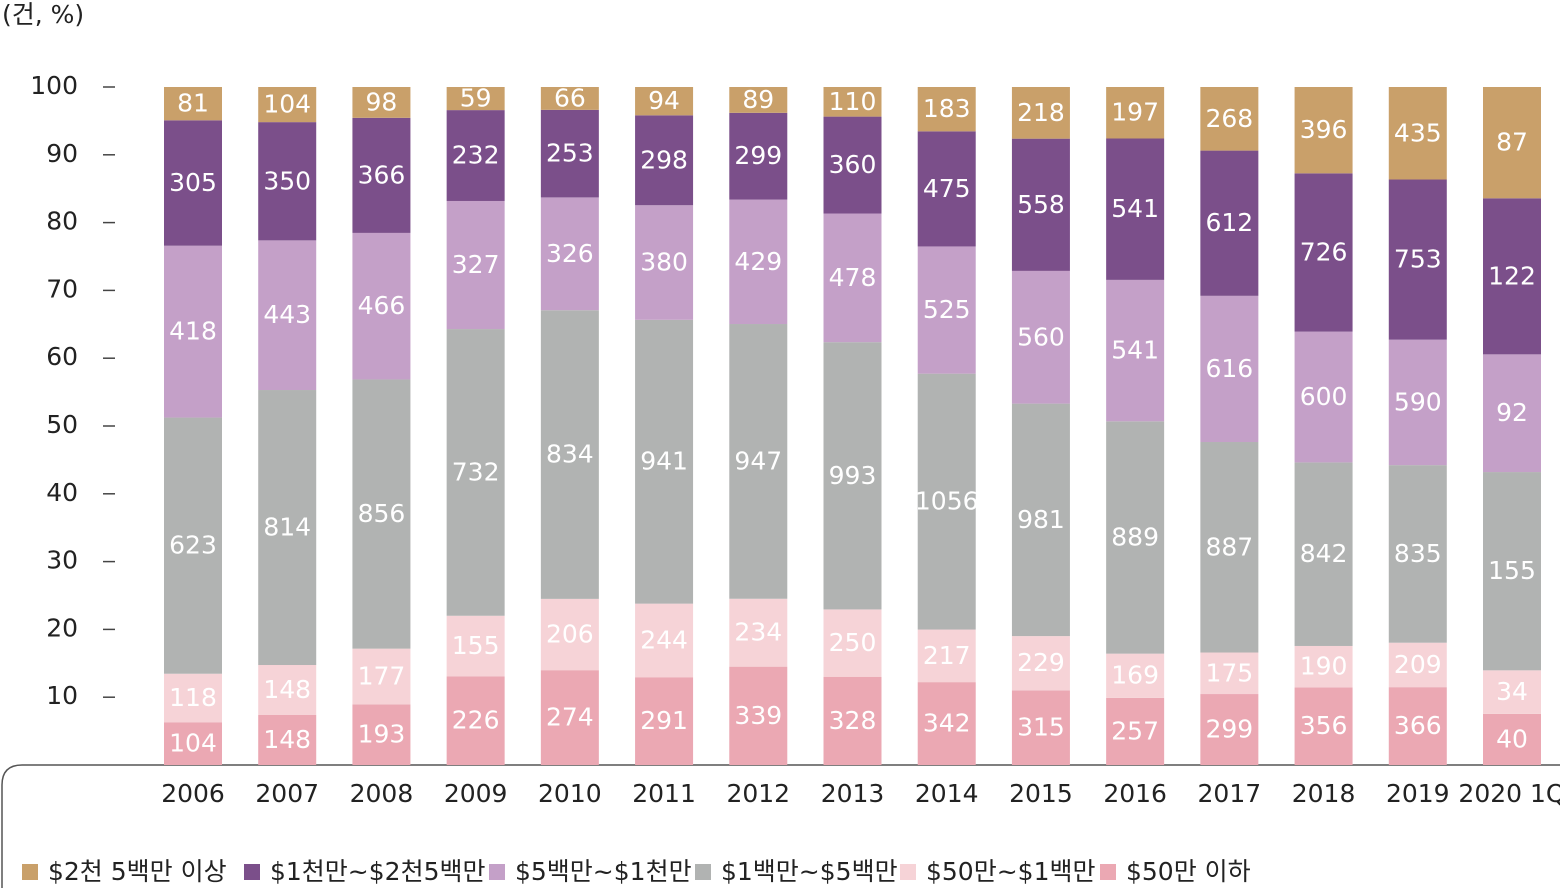 This screenshot has width=1560, height=888. I want to click on data-label: 600, so click(1324, 396).